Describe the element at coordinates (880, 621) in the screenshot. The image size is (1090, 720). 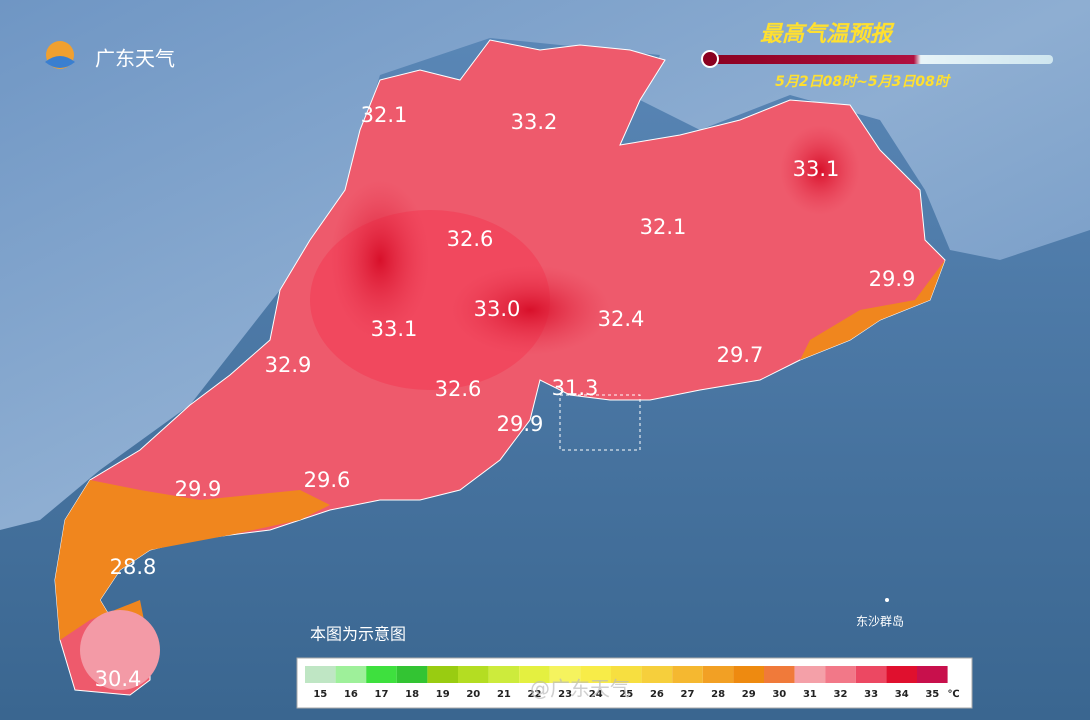
I see `island-label: 东沙群岛` at that location.